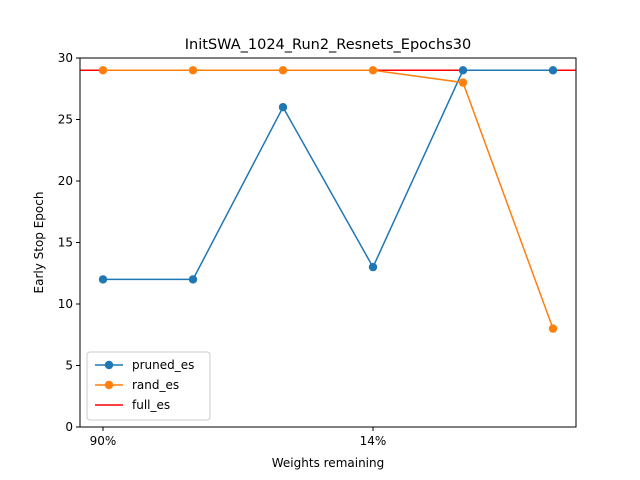  What do you see at coordinates (109, 365) in the screenshot?
I see `legend-marker-pruned_es` at bounding box center [109, 365].